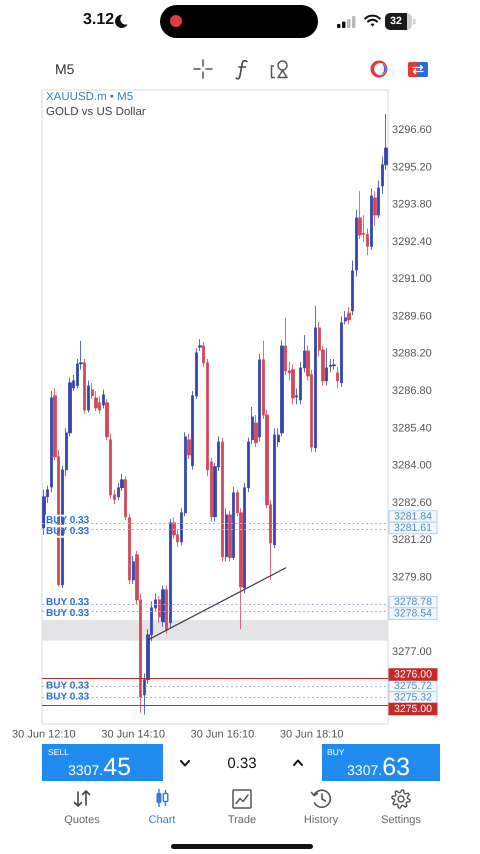 The image size is (480, 854). What do you see at coordinates (412, 167) in the screenshot?
I see `y-tick-label: 3295.20` at bounding box center [412, 167].